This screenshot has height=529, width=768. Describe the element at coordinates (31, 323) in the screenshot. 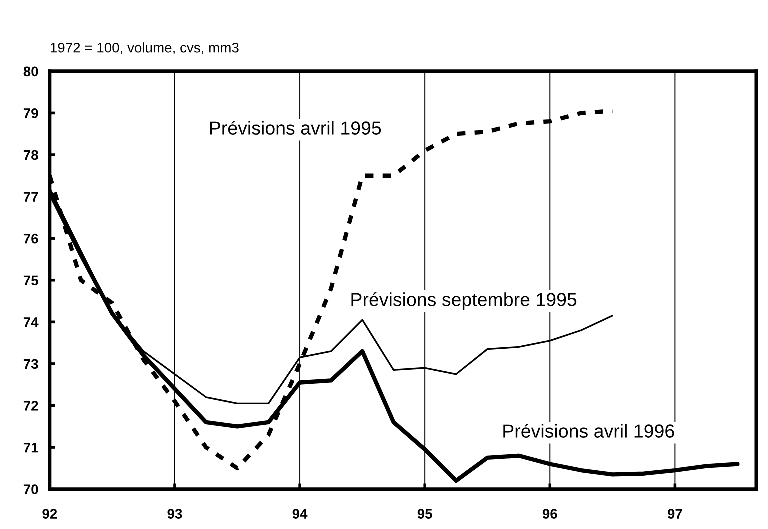

I see `y-tick-label: 74` at that location.